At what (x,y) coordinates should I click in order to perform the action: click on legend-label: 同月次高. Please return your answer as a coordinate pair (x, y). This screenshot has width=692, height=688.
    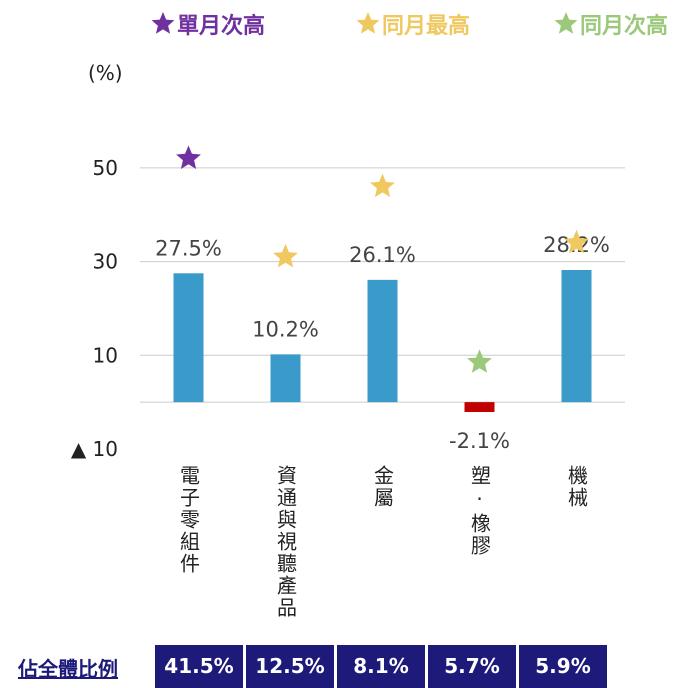
    Looking at the image, I should click on (624, 26).